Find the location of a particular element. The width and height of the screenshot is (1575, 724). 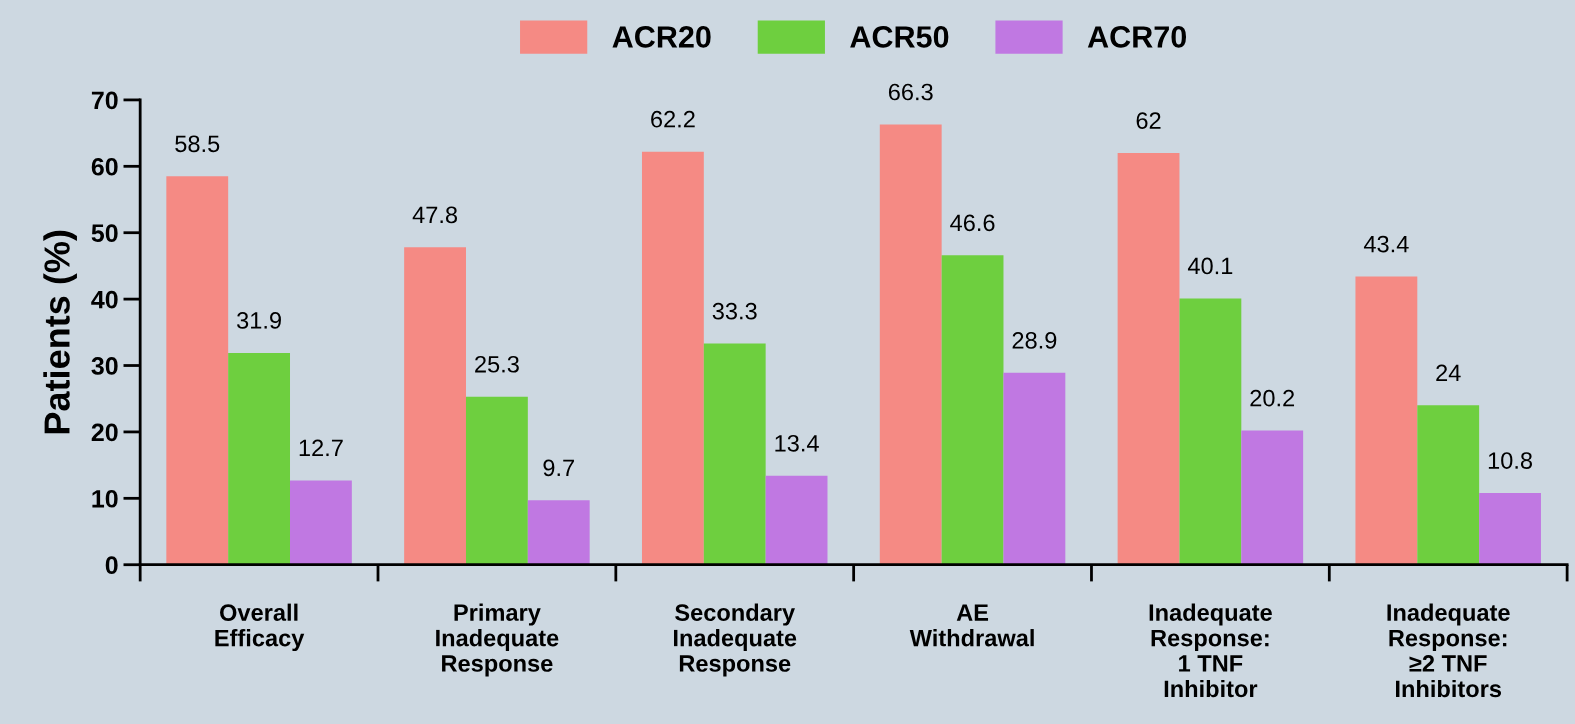

data-label: 43.4 is located at coordinates (1386, 244).